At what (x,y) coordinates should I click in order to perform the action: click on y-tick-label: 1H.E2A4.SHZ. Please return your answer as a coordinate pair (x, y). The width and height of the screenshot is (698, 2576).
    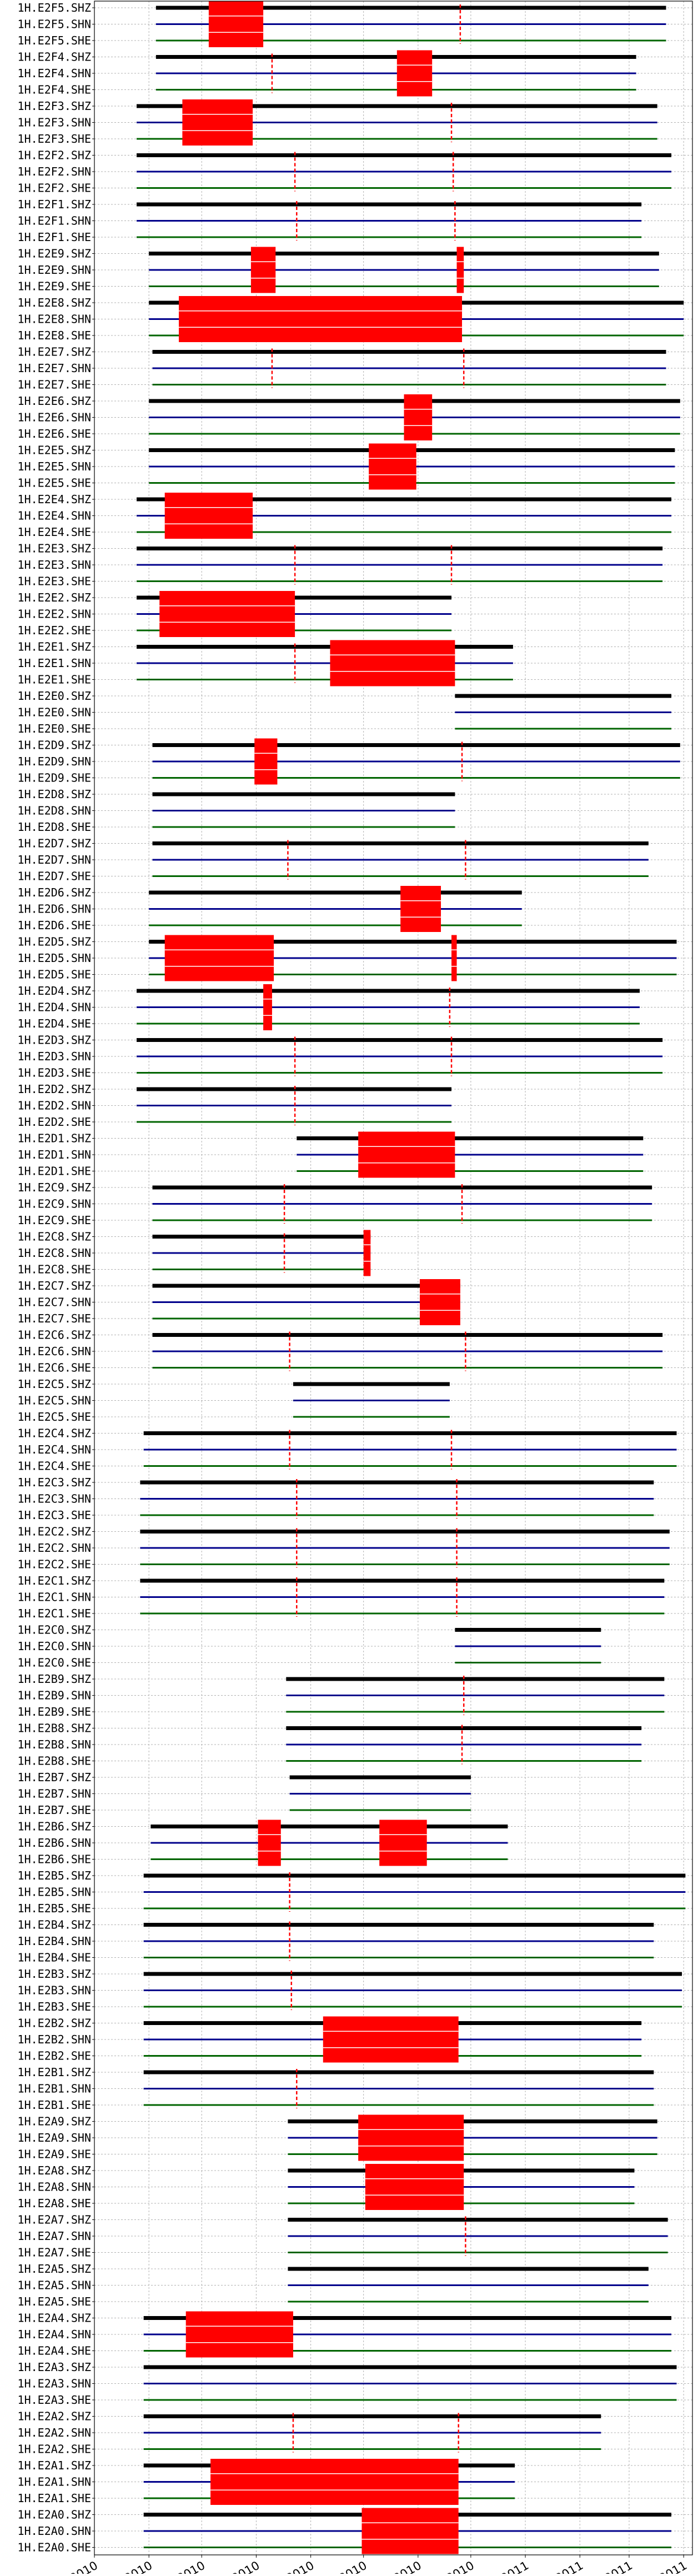
    Looking at the image, I should click on (55, 2319).